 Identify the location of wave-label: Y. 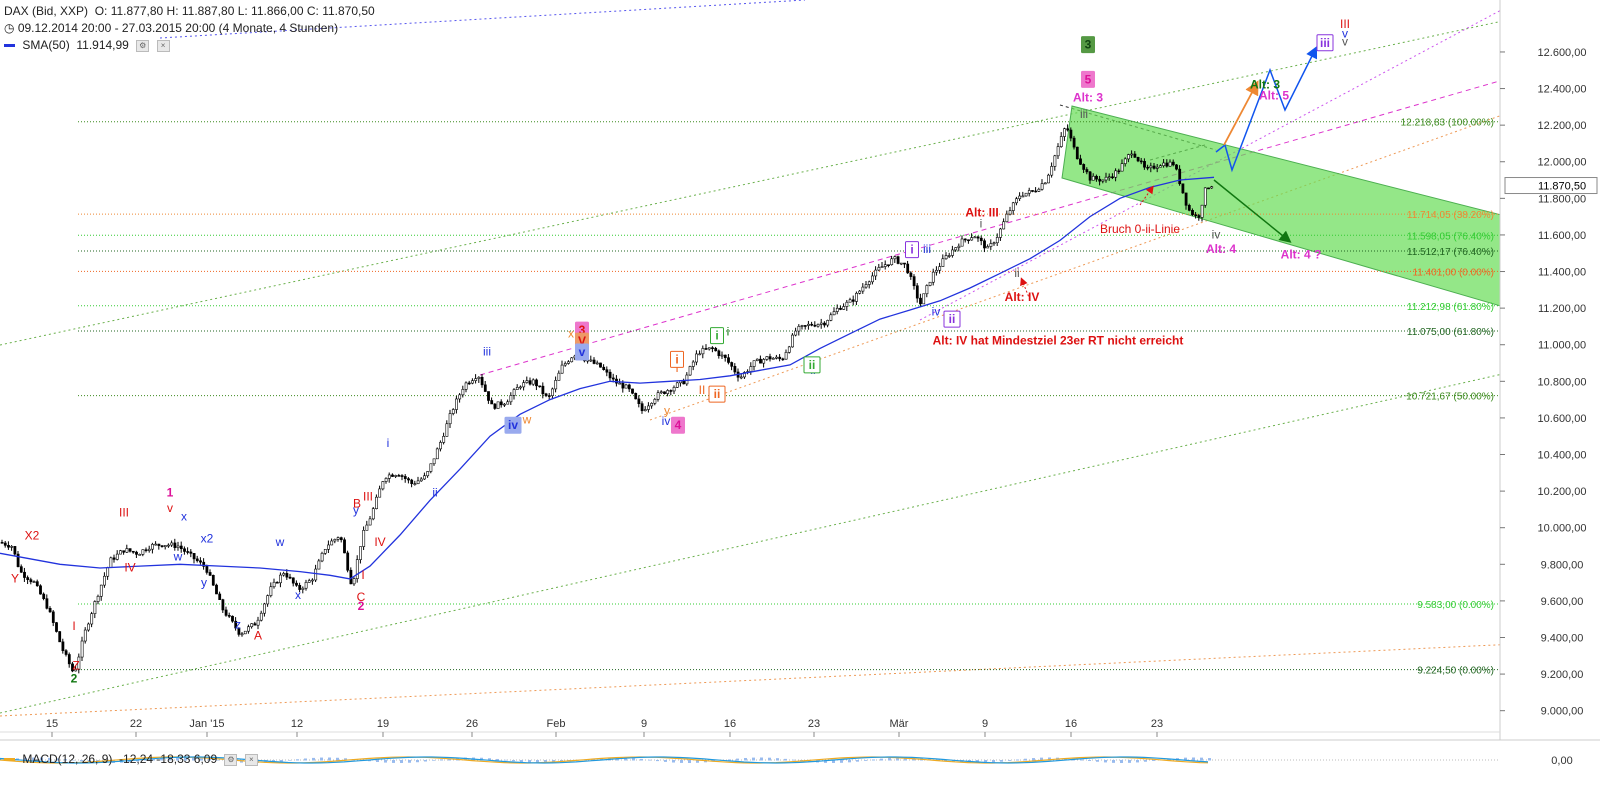
(15, 579).